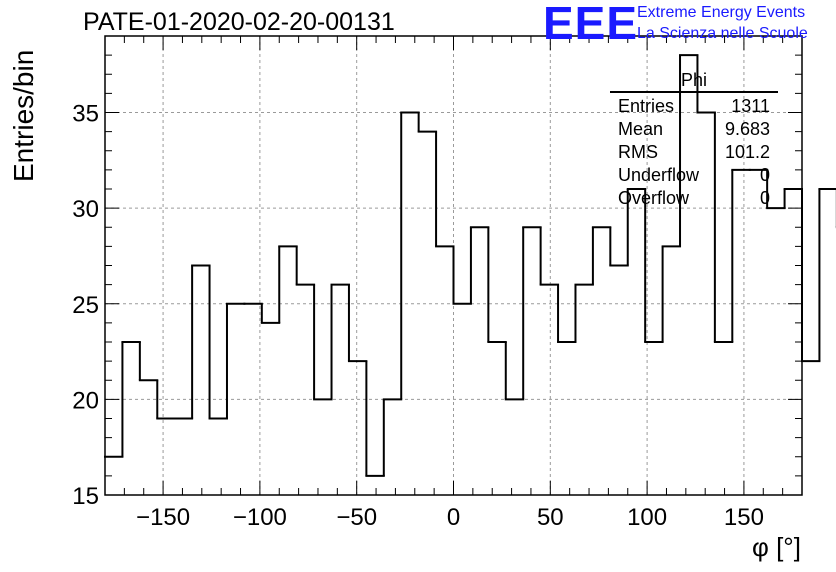  Describe the element at coordinates (85, 114) in the screenshot. I see `y-tick-label: 35` at that location.